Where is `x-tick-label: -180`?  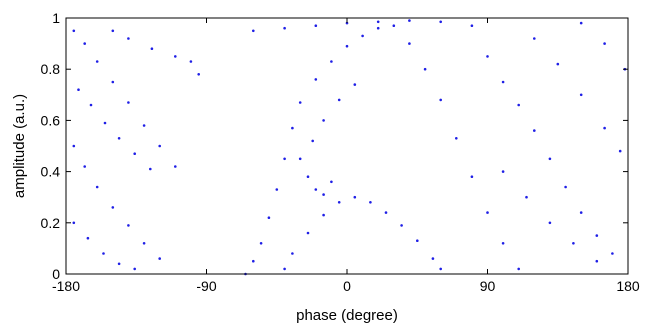 x-tick-label: -180 is located at coordinates (66, 286).